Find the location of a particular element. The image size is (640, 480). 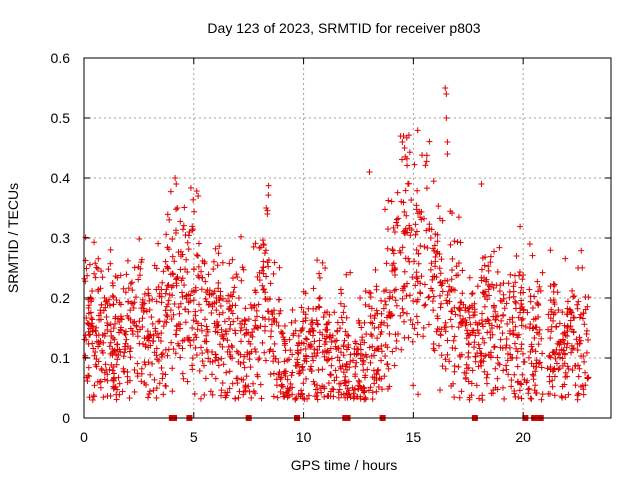

y-tick-label: 0.1 is located at coordinates (61, 358).